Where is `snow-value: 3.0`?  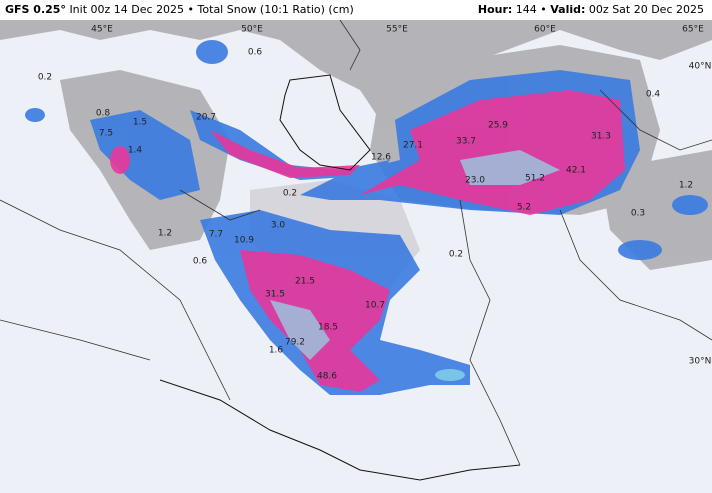
snow-value: 3.0 is located at coordinates (278, 226).